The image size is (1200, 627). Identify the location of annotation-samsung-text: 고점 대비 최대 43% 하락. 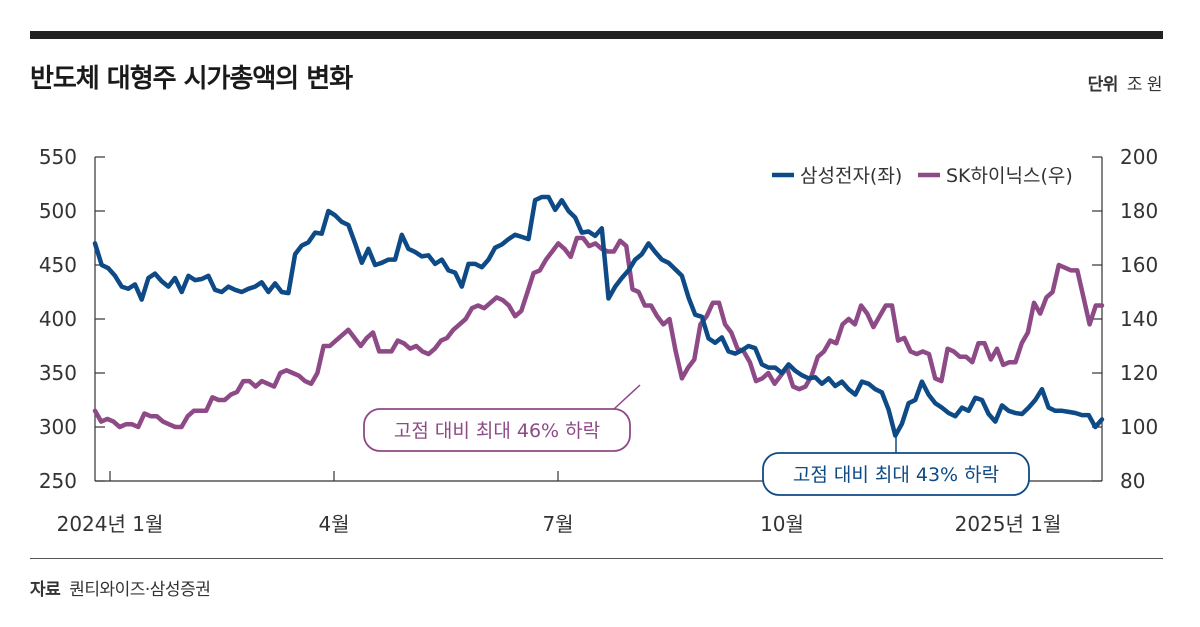
(896, 475).